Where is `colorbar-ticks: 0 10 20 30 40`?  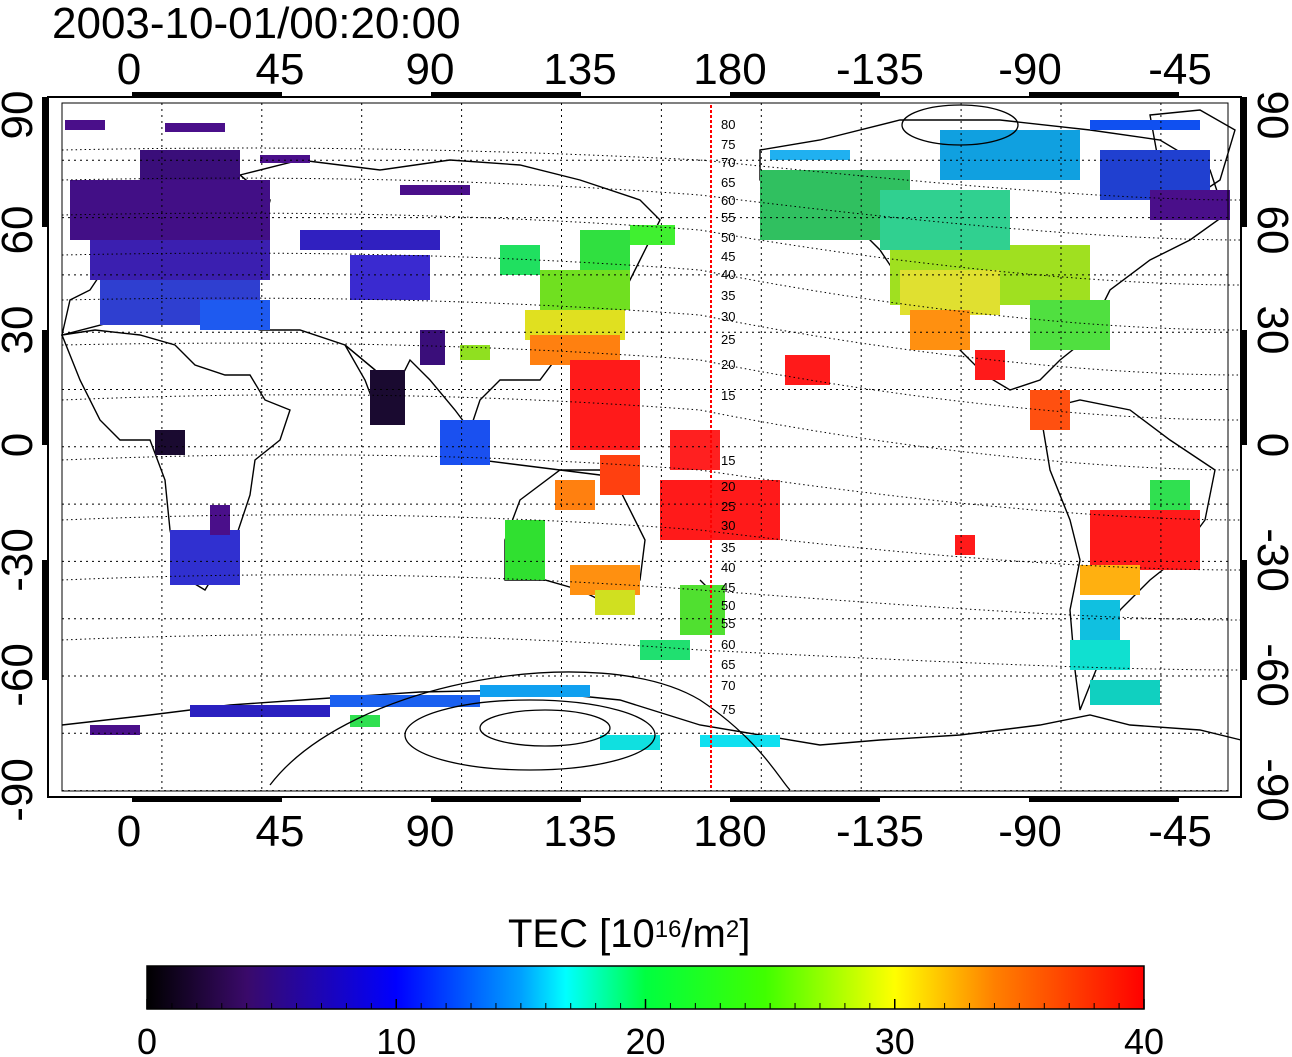 colorbar-ticks: 0 10 20 30 40 is located at coordinates (650, 1028).